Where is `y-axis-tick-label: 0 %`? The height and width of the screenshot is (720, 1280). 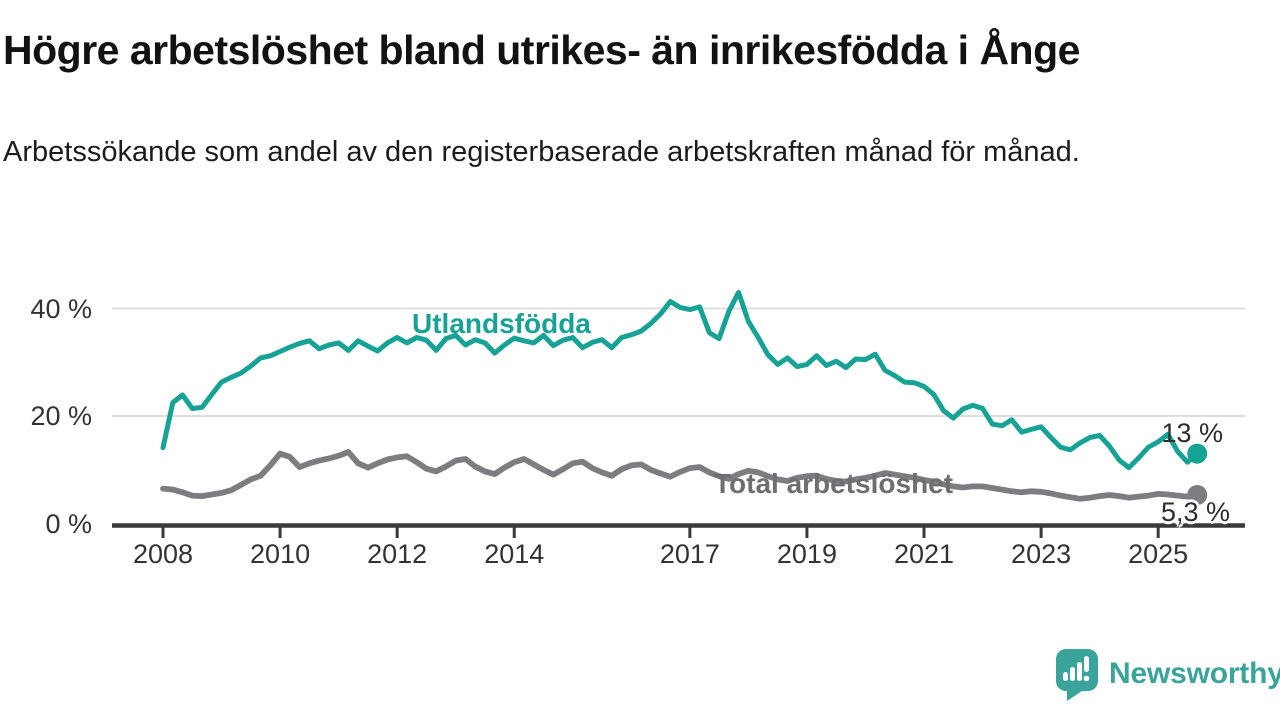 y-axis-tick-label: 0 % is located at coordinates (68, 523).